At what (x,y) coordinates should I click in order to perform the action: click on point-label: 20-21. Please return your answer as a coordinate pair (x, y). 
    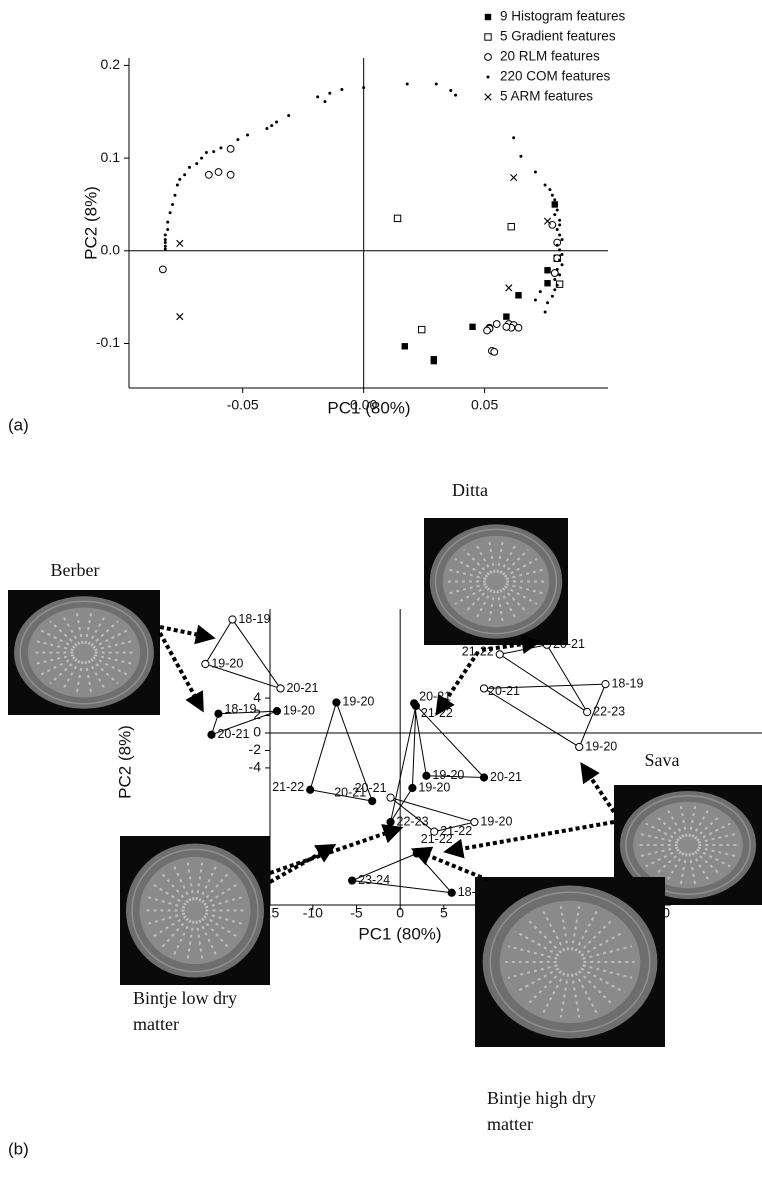
    Looking at the image, I should click on (302, 688).